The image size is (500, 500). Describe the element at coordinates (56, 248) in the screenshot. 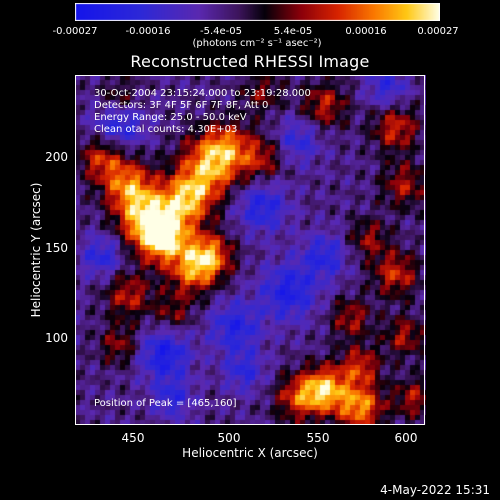

I see `y-tick-label: 150` at that location.